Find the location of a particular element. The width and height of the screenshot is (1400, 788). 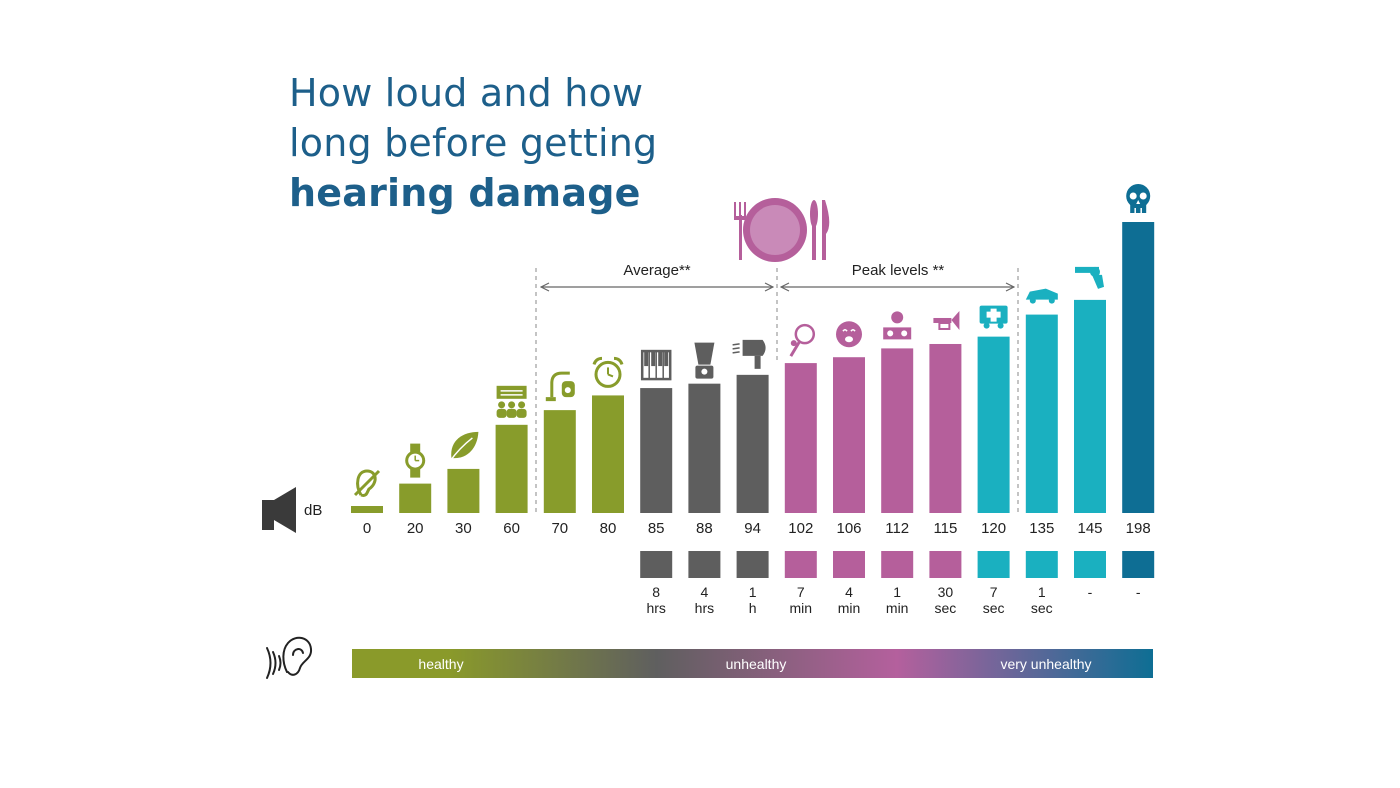

x-tick-85: 85 is located at coordinates (656, 528).